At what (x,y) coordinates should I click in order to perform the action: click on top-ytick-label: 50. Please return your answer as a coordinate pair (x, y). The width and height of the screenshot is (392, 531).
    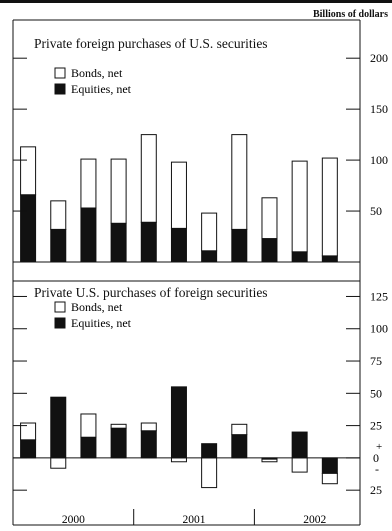
    Looking at the image, I should click on (376, 211).